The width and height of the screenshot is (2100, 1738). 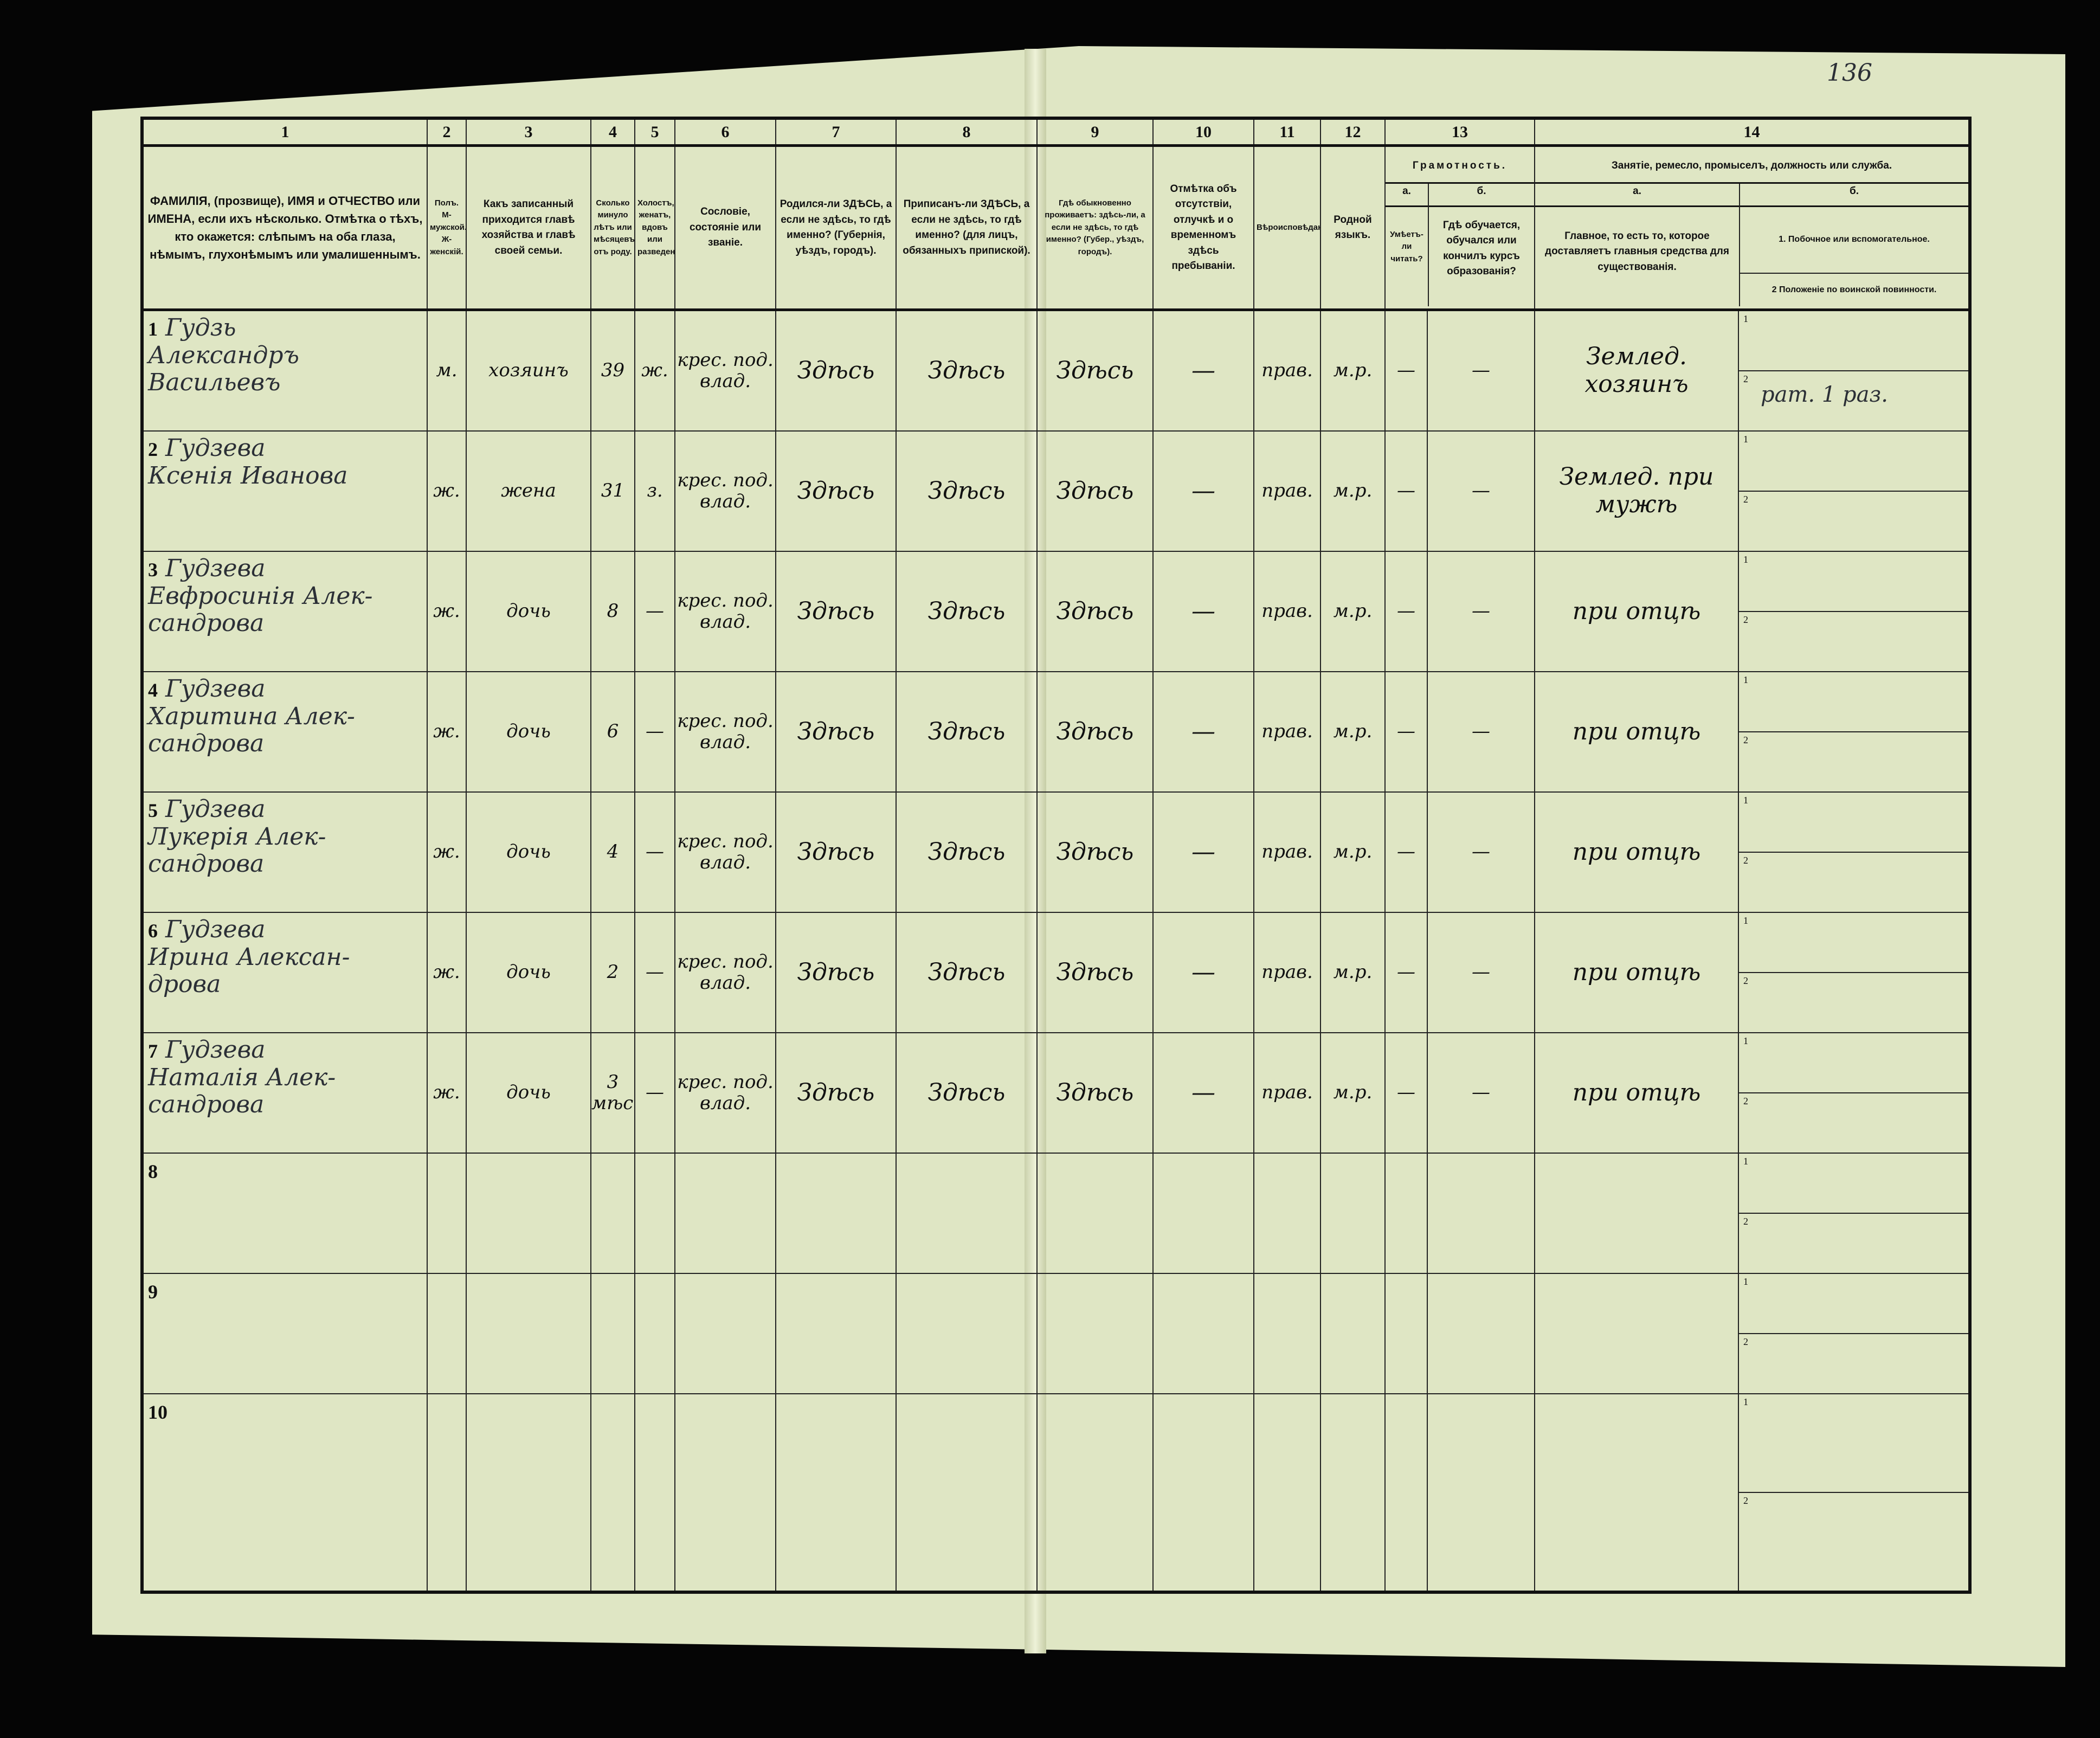 I want to click on name-cell: 2 Гудзева Ксенія Иванова, so click(x=284, y=491).